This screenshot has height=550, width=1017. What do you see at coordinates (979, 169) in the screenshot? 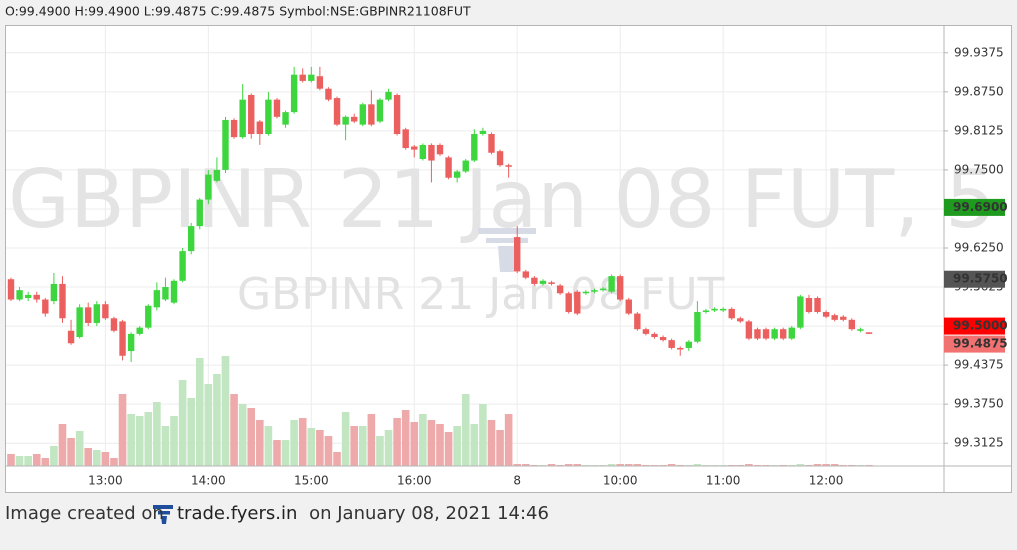
I see `y-tick-label: 99.7500` at bounding box center [979, 169].